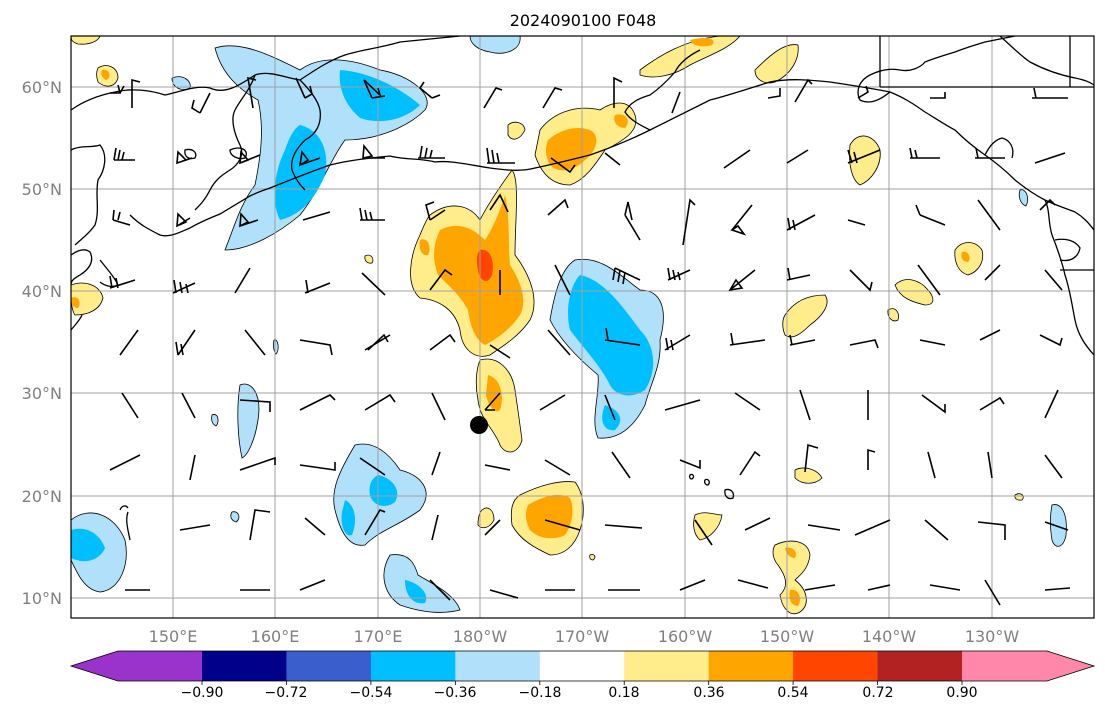  Describe the element at coordinates (479, 425) in the screenshot. I see `storm-marker` at that location.